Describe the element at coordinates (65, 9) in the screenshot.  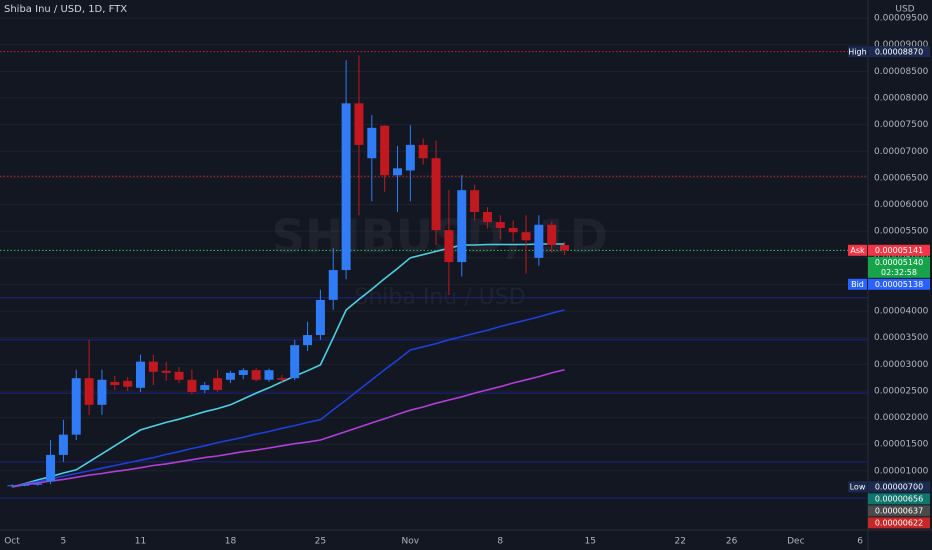
I see `symbol-title: Shiba Inu / USD, 1D, FTX` at that location.